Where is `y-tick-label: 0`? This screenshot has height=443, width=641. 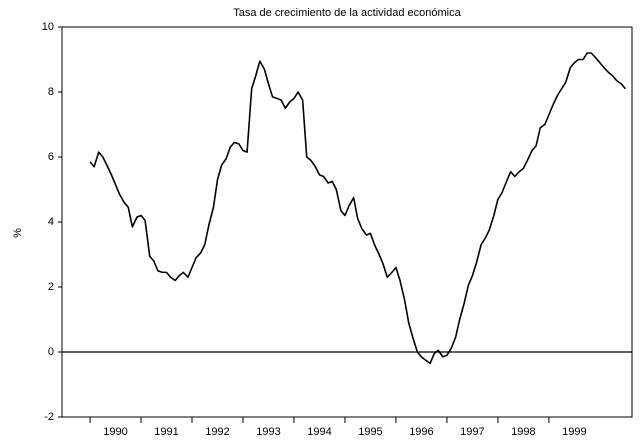 y-tick-label: 0 is located at coordinates (51, 352).